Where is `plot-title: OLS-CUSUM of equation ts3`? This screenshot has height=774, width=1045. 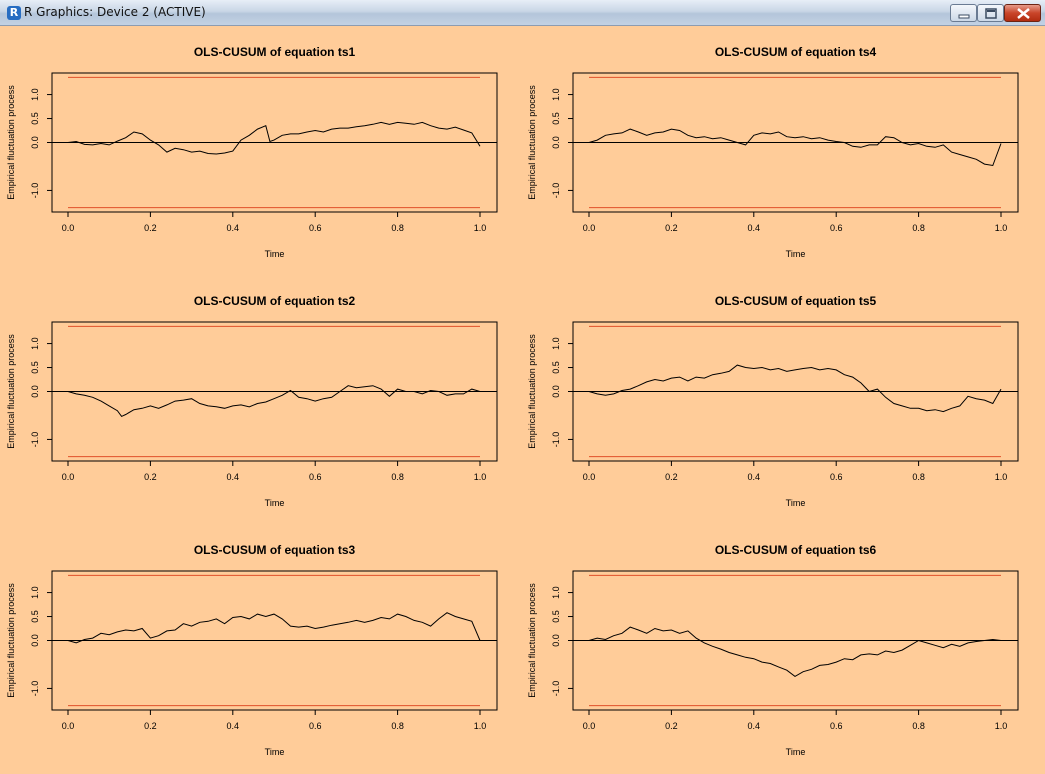
plot-title: OLS-CUSUM of equation ts3 is located at coordinates (275, 550).